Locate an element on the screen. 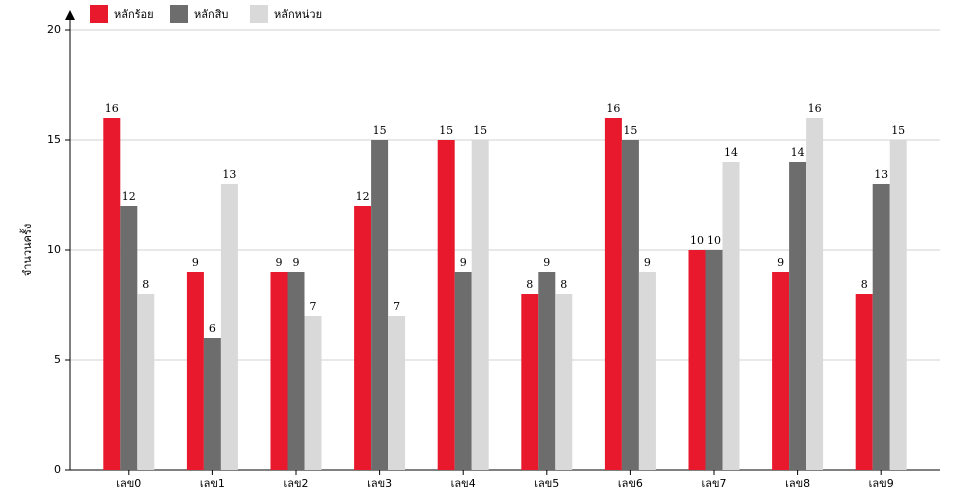 This screenshot has height=500, width=960. y-tick-label: 10 is located at coordinates (54, 249).